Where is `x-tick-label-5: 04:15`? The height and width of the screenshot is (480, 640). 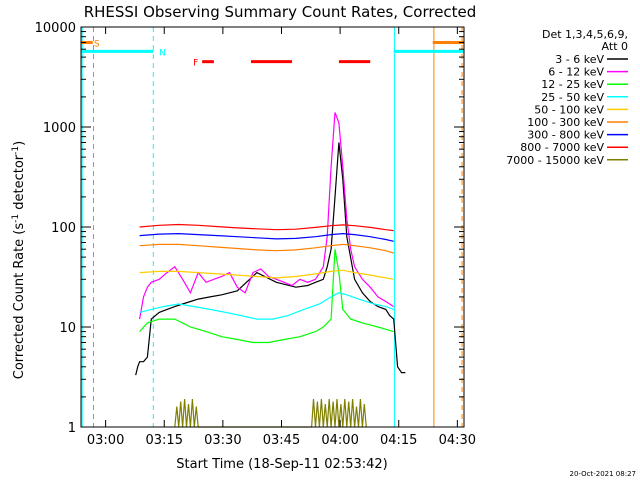 x-tick-label-5: 04:15 is located at coordinates (398, 440).